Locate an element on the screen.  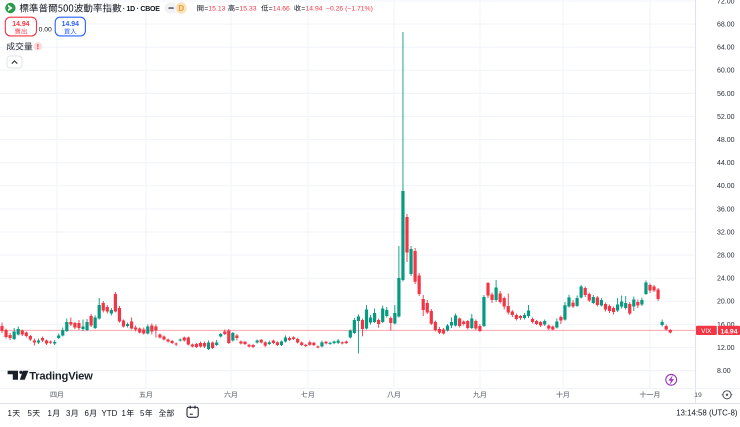
svg-text: 44.00 is located at coordinates (726, 163).